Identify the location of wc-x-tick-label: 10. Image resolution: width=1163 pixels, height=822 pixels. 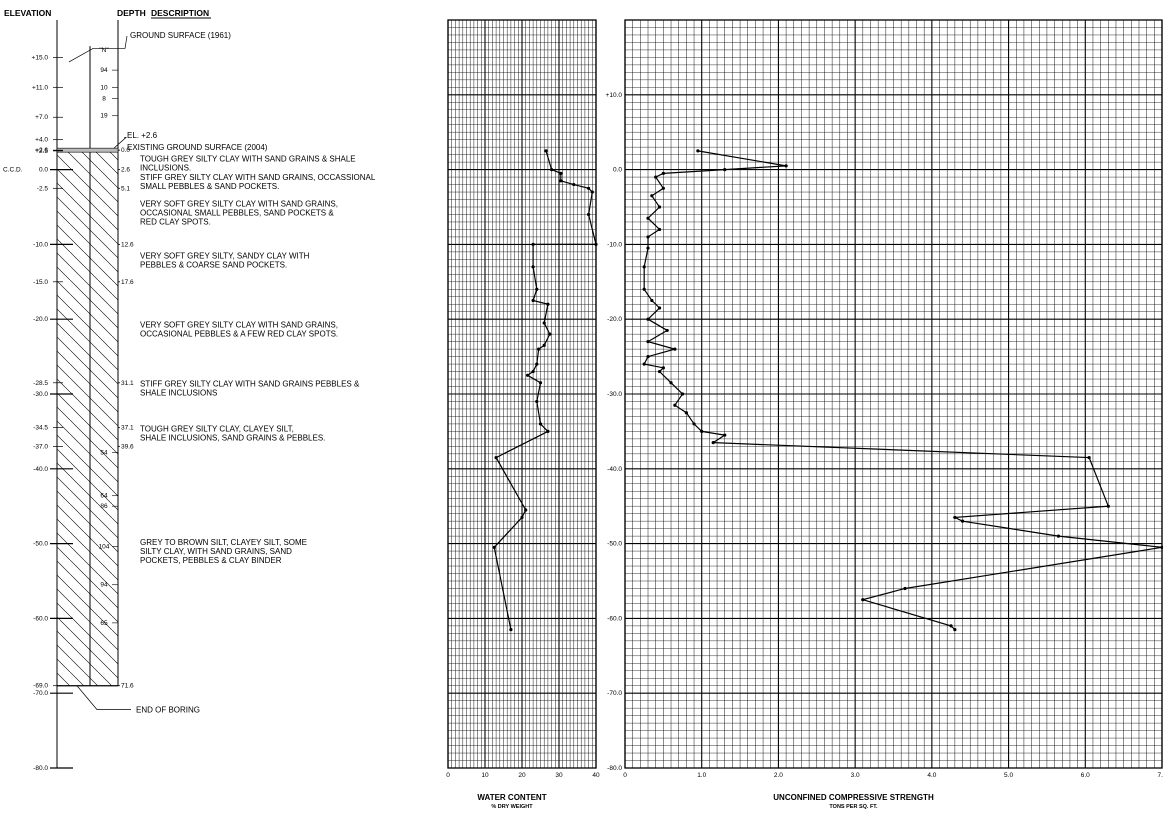
(485, 775).